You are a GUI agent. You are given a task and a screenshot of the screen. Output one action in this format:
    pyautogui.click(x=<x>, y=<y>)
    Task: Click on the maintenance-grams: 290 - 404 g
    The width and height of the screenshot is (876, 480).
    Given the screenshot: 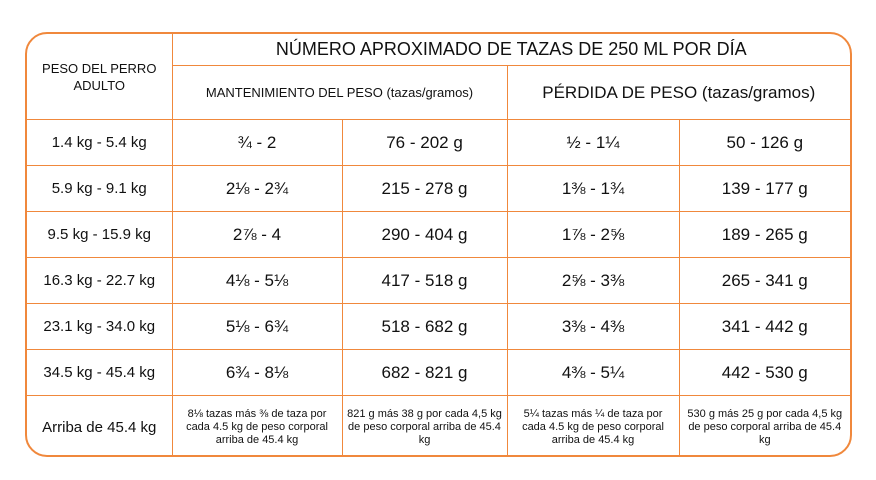 What is the action you would take?
    pyautogui.click(x=424, y=234)
    